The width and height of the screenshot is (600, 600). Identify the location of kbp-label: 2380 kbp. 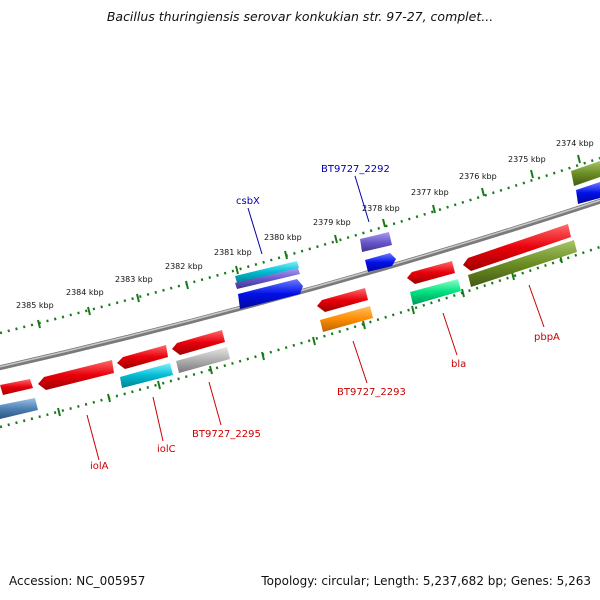
(283, 237).